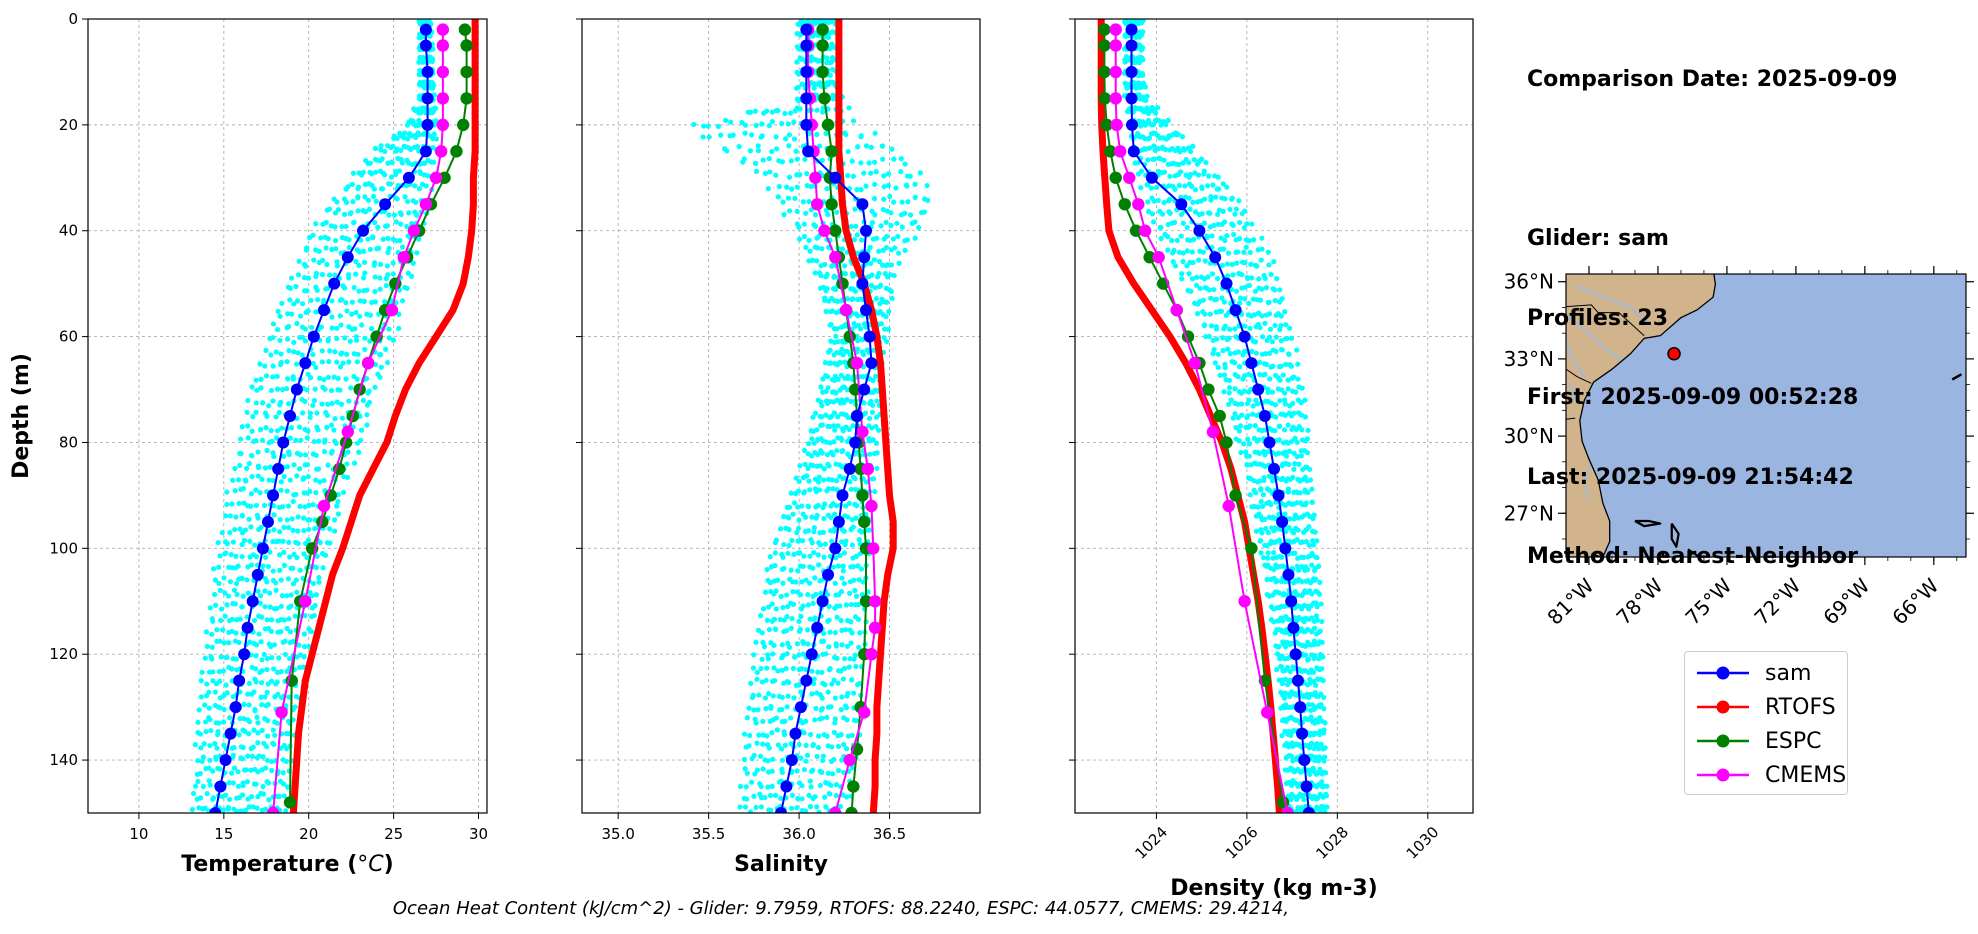 Image resolution: width=1978 pixels, height=934 pixels. I want to click on legend-label: ESPC, so click(1793, 741).